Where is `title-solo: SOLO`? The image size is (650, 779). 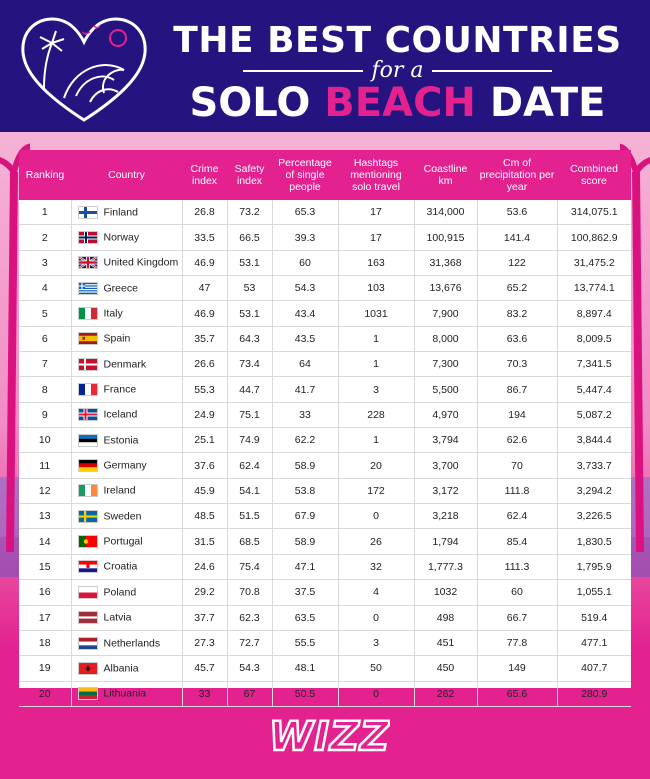 title-solo: SOLO is located at coordinates (250, 103).